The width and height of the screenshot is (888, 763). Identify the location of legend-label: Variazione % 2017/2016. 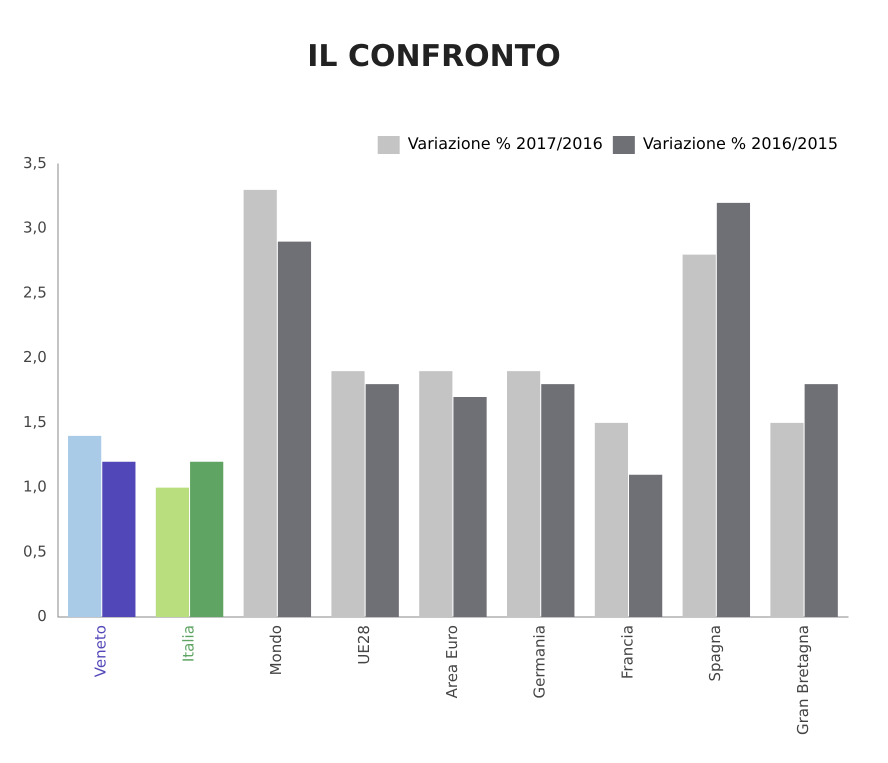
(505, 144).